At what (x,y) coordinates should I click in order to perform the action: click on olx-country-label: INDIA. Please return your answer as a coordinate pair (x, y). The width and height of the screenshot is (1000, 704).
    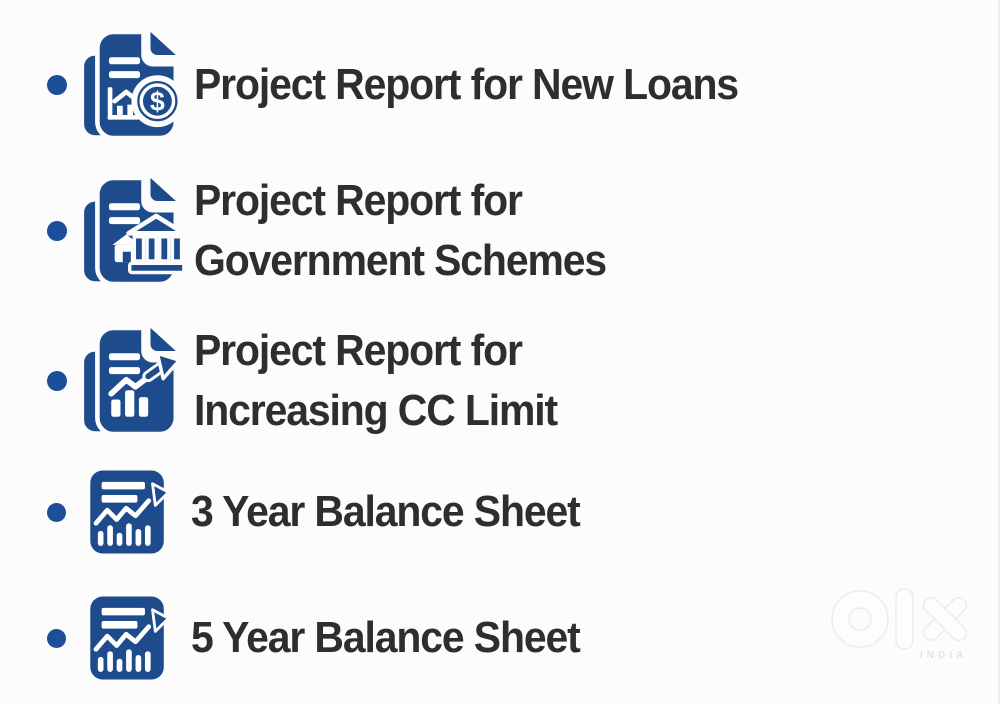
    Looking at the image, I should click on (944, 655).